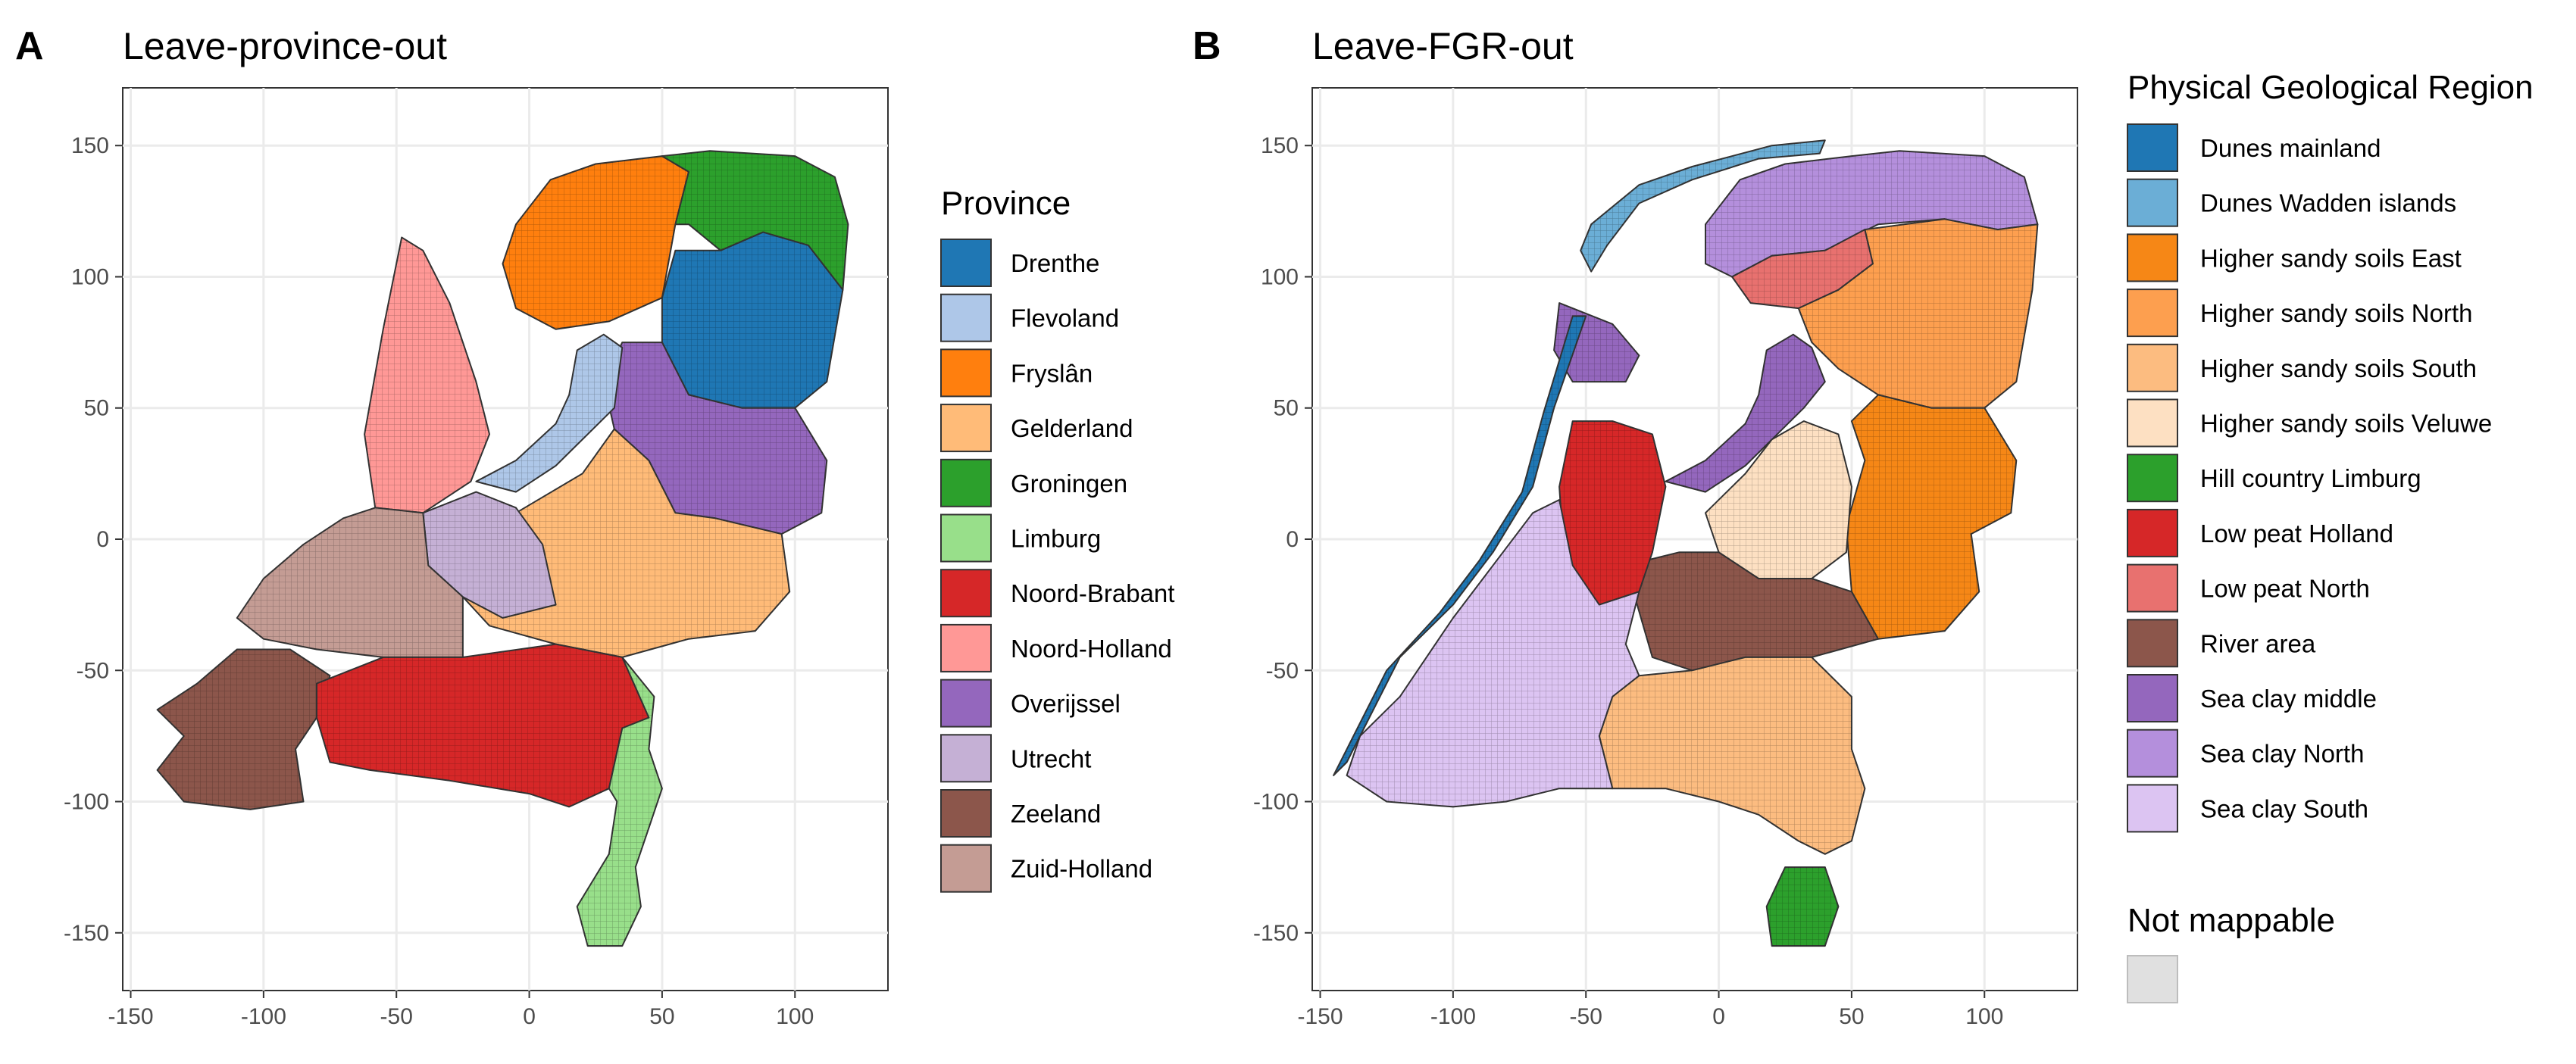 This screenshot has width=2576, height=1064. Describe the element at coordinates (2152, 479) in the screenshot. I see `legend-swatch-hill-country-limburg` at that location.